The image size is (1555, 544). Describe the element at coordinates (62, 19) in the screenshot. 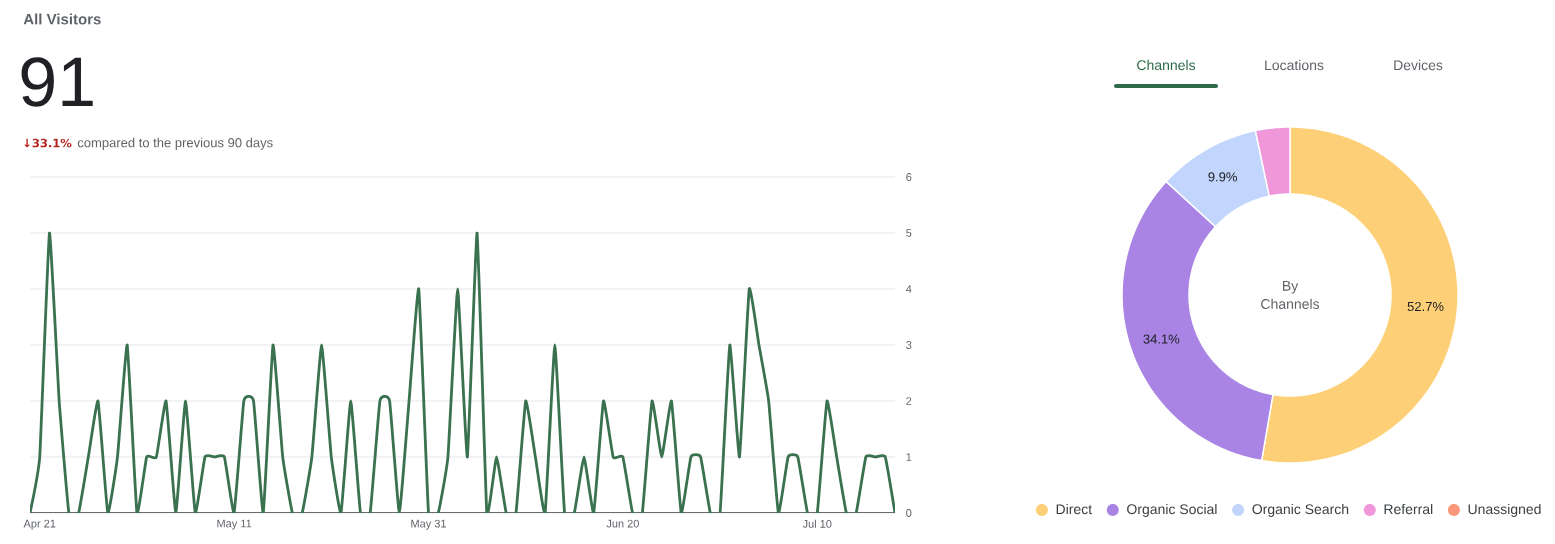

I see `chart-title: All Visitors` at that location.